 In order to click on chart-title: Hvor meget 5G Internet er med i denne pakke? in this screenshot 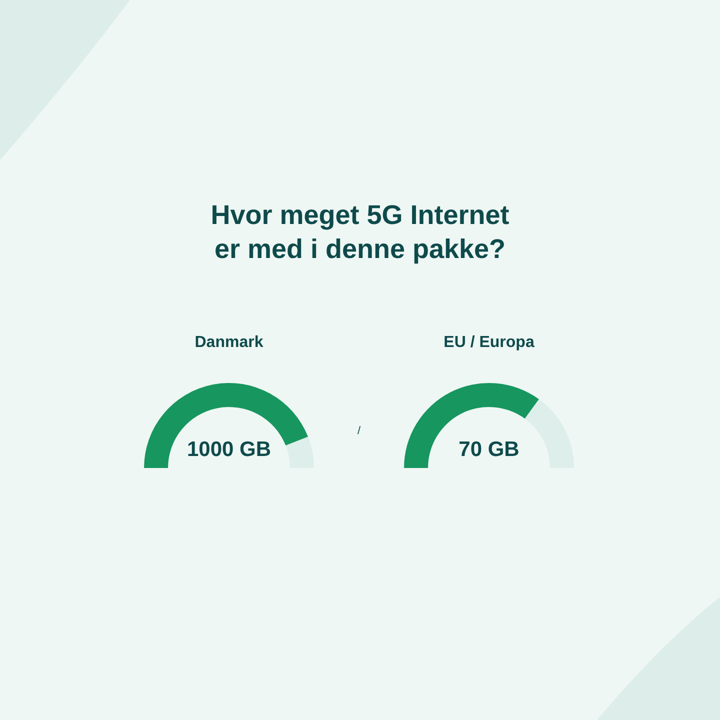, I will do `click(360, 232)`.